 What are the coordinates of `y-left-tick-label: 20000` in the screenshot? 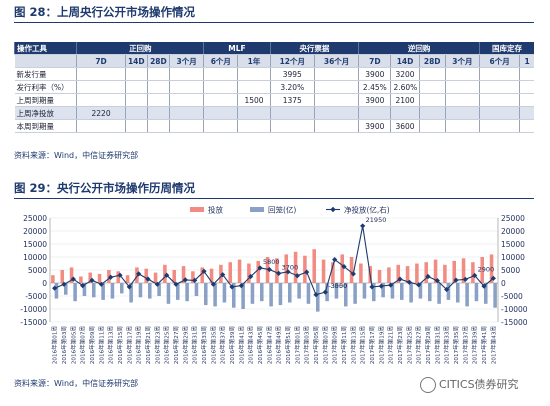 It's located at (35, 231).